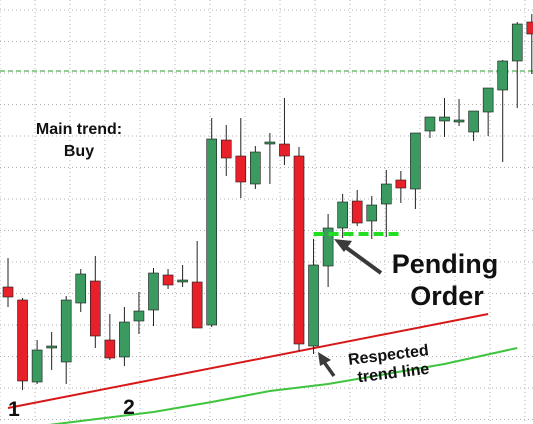 The height and width of the screenshot is (424, 533). What do you see at coordinates (79, 129) in the screenshot?
I see `main-trend-label: Main trend:` at bounding box center [79, 129].